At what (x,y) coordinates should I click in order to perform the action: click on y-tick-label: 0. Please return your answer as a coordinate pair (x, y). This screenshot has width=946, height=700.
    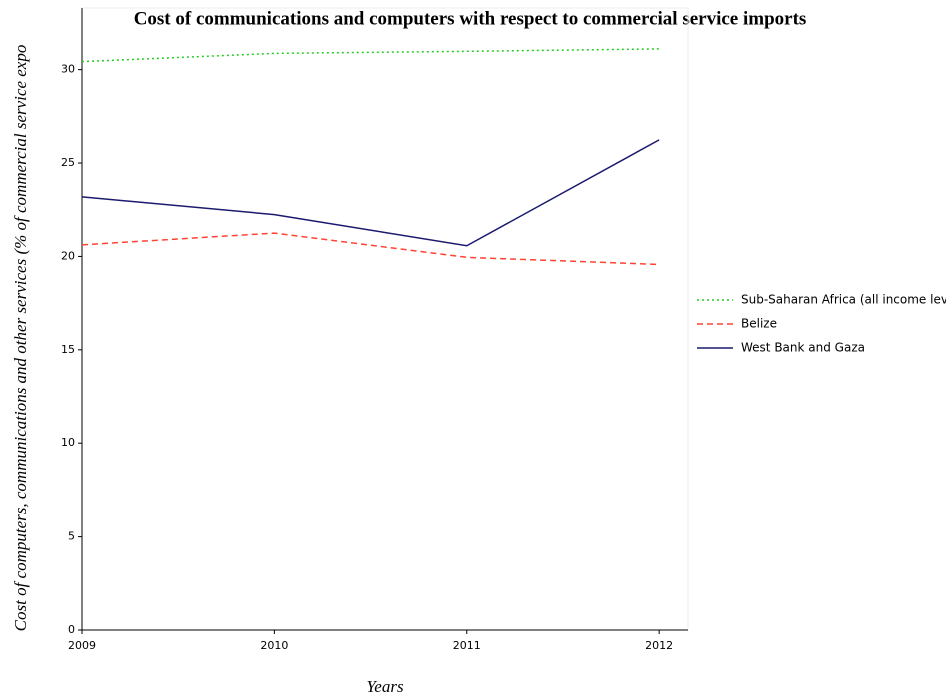
    Looking at the image, I should click on (71, 629).